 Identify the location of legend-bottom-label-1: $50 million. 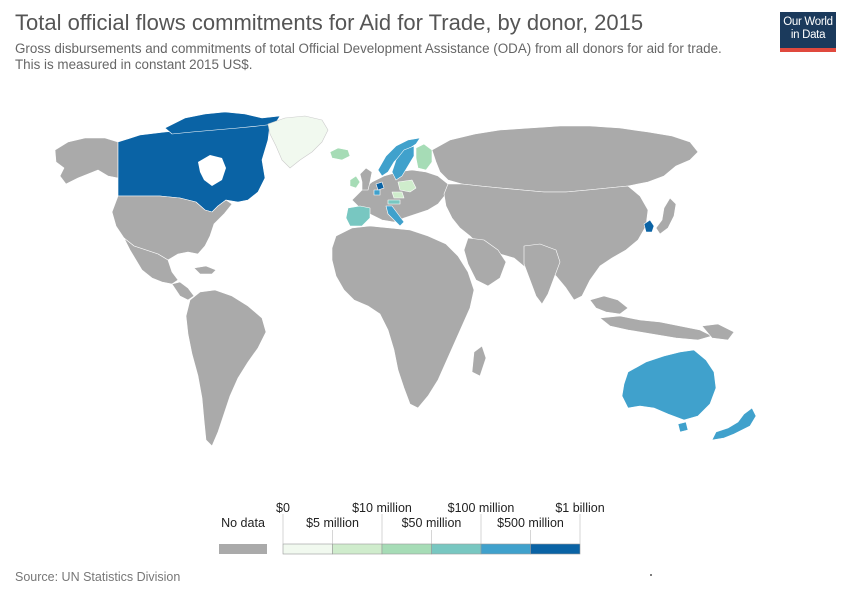
(432, 523).